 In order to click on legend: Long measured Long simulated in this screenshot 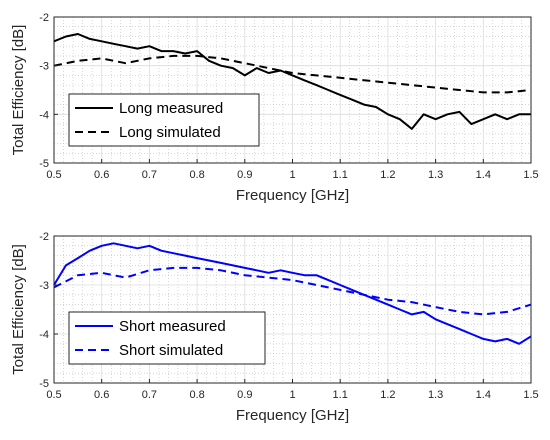, I will do `click(164, 120)`.